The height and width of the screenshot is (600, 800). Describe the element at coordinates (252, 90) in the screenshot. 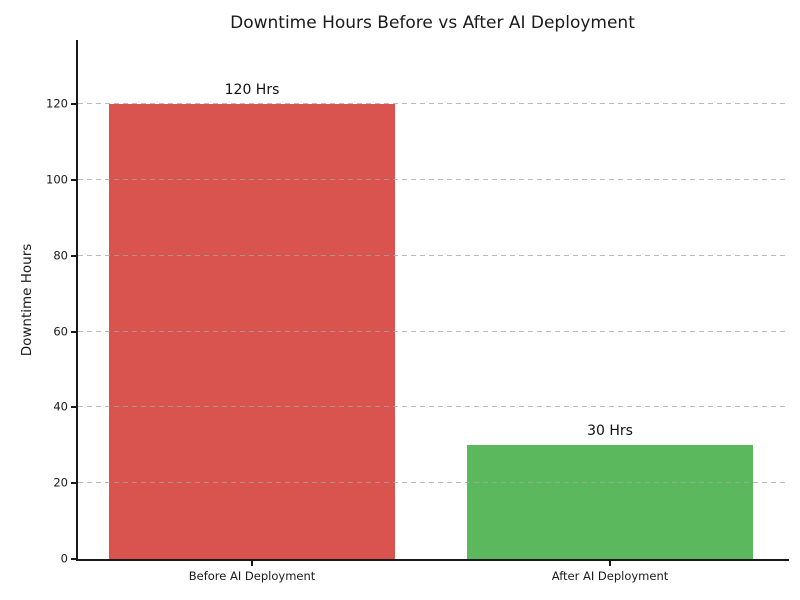

I see `bar-value-label-before: 120 Hrs` at that location.